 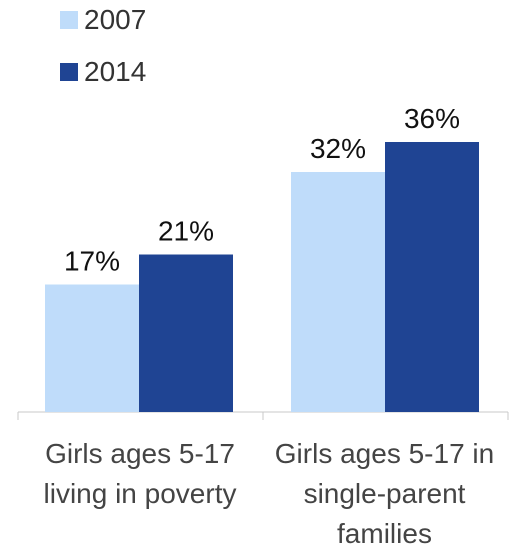 I want to click on legend-swatch-2007, so click(x=69, y=20).